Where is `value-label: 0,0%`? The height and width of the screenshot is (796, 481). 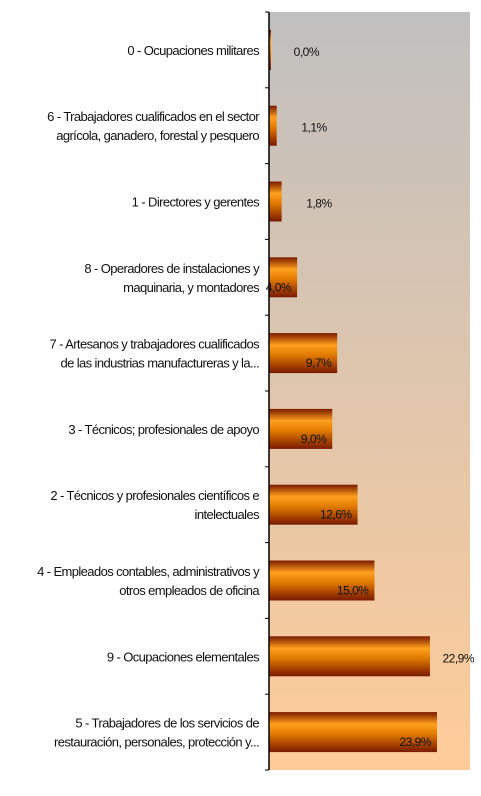
value-label: 0,0% is located at coordinates (307, 52).